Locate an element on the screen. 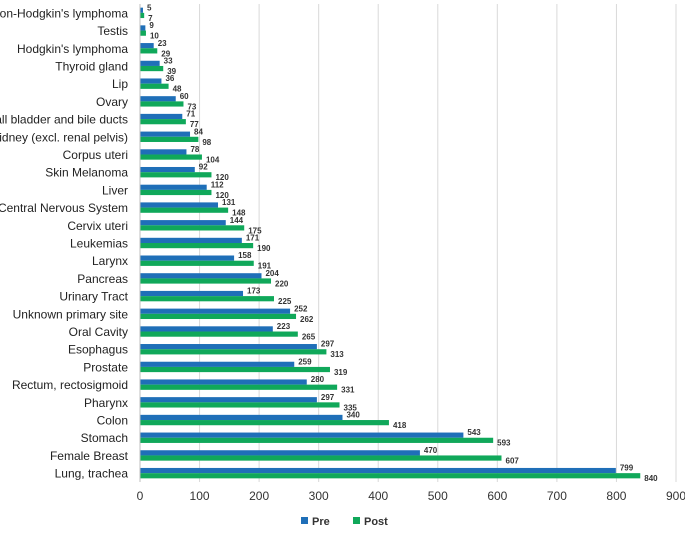 This screenshot has width=685, height=539. category-label-stomach: Stomach is located at coordinates (104, 438).